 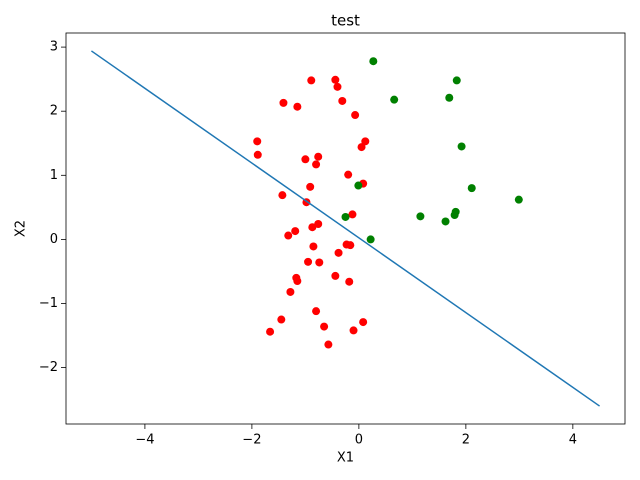 I want to click on y-tick-label: 2, so click(x=54, y=111).